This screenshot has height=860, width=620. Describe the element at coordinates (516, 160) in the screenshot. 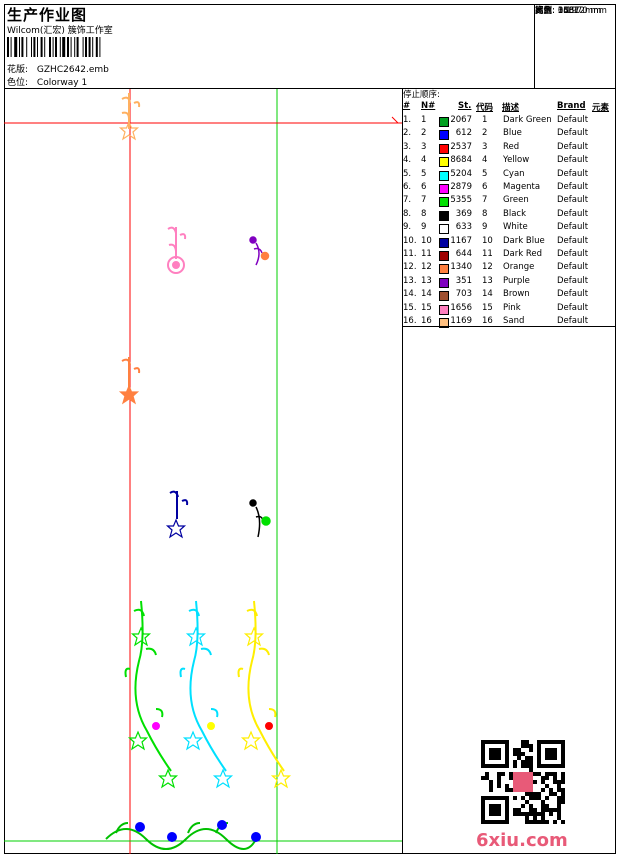

I see `cell-desc: Yellow` at that location.